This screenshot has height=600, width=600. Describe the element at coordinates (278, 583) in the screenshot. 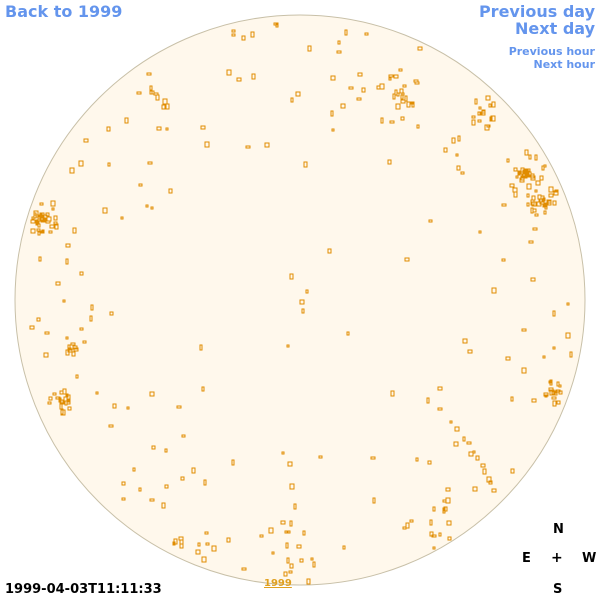

I see `year-link: 1999` at that location.